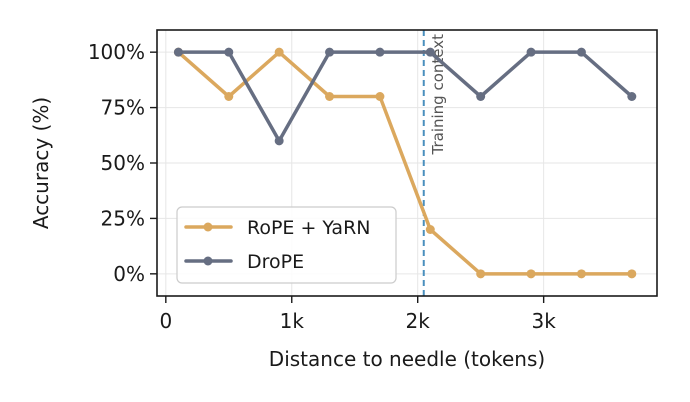 The height and width of the screenshot is (402, 690). I want to click on y-tick-label: 0%, so click(129, 274).